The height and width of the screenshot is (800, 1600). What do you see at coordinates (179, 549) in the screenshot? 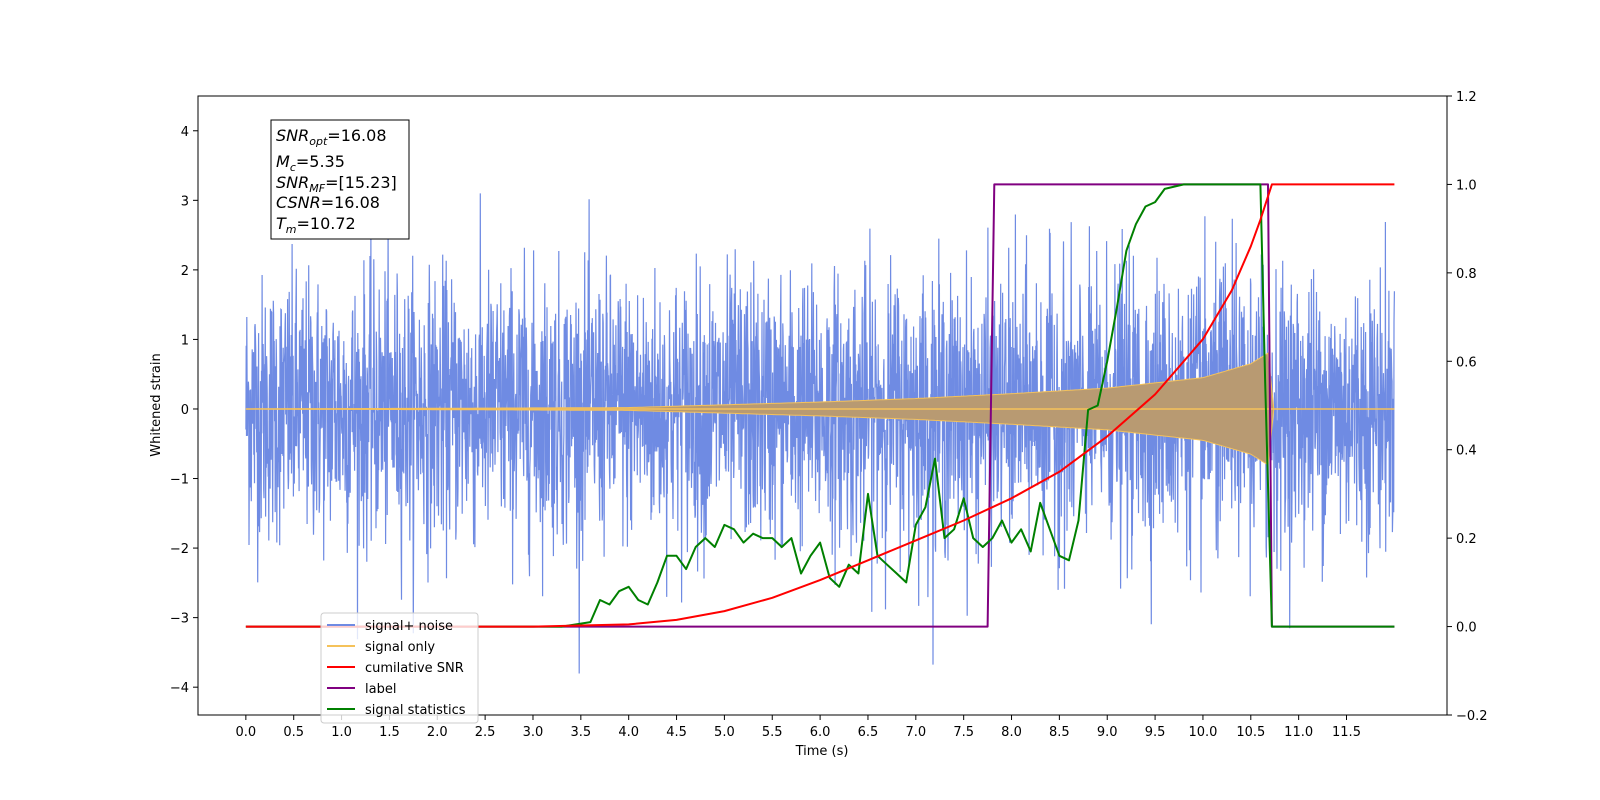
I see `y-tick-label: −2` at bounding box center [179, 549].